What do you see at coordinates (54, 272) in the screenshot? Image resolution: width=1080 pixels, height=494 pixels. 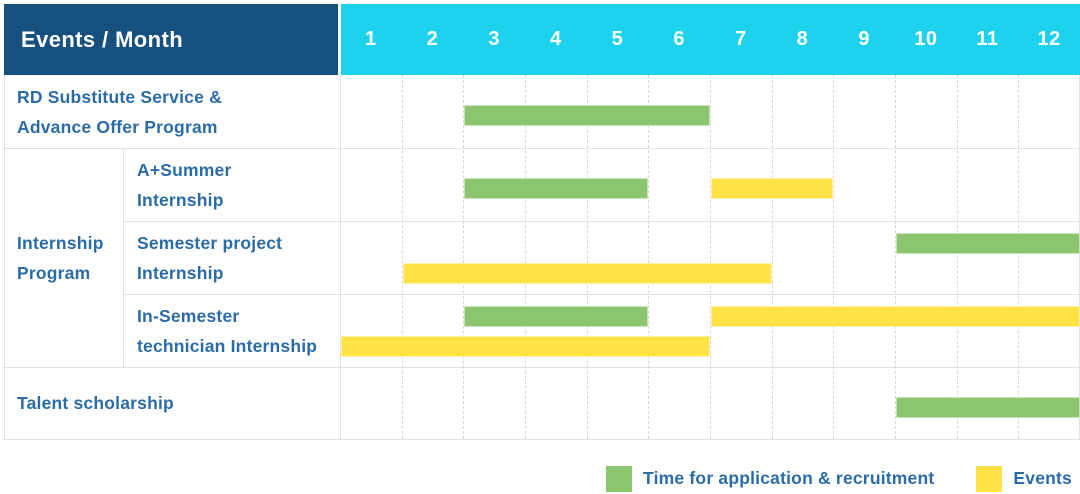 I see `group-label-line: Program` at bounding box center [54, 272].